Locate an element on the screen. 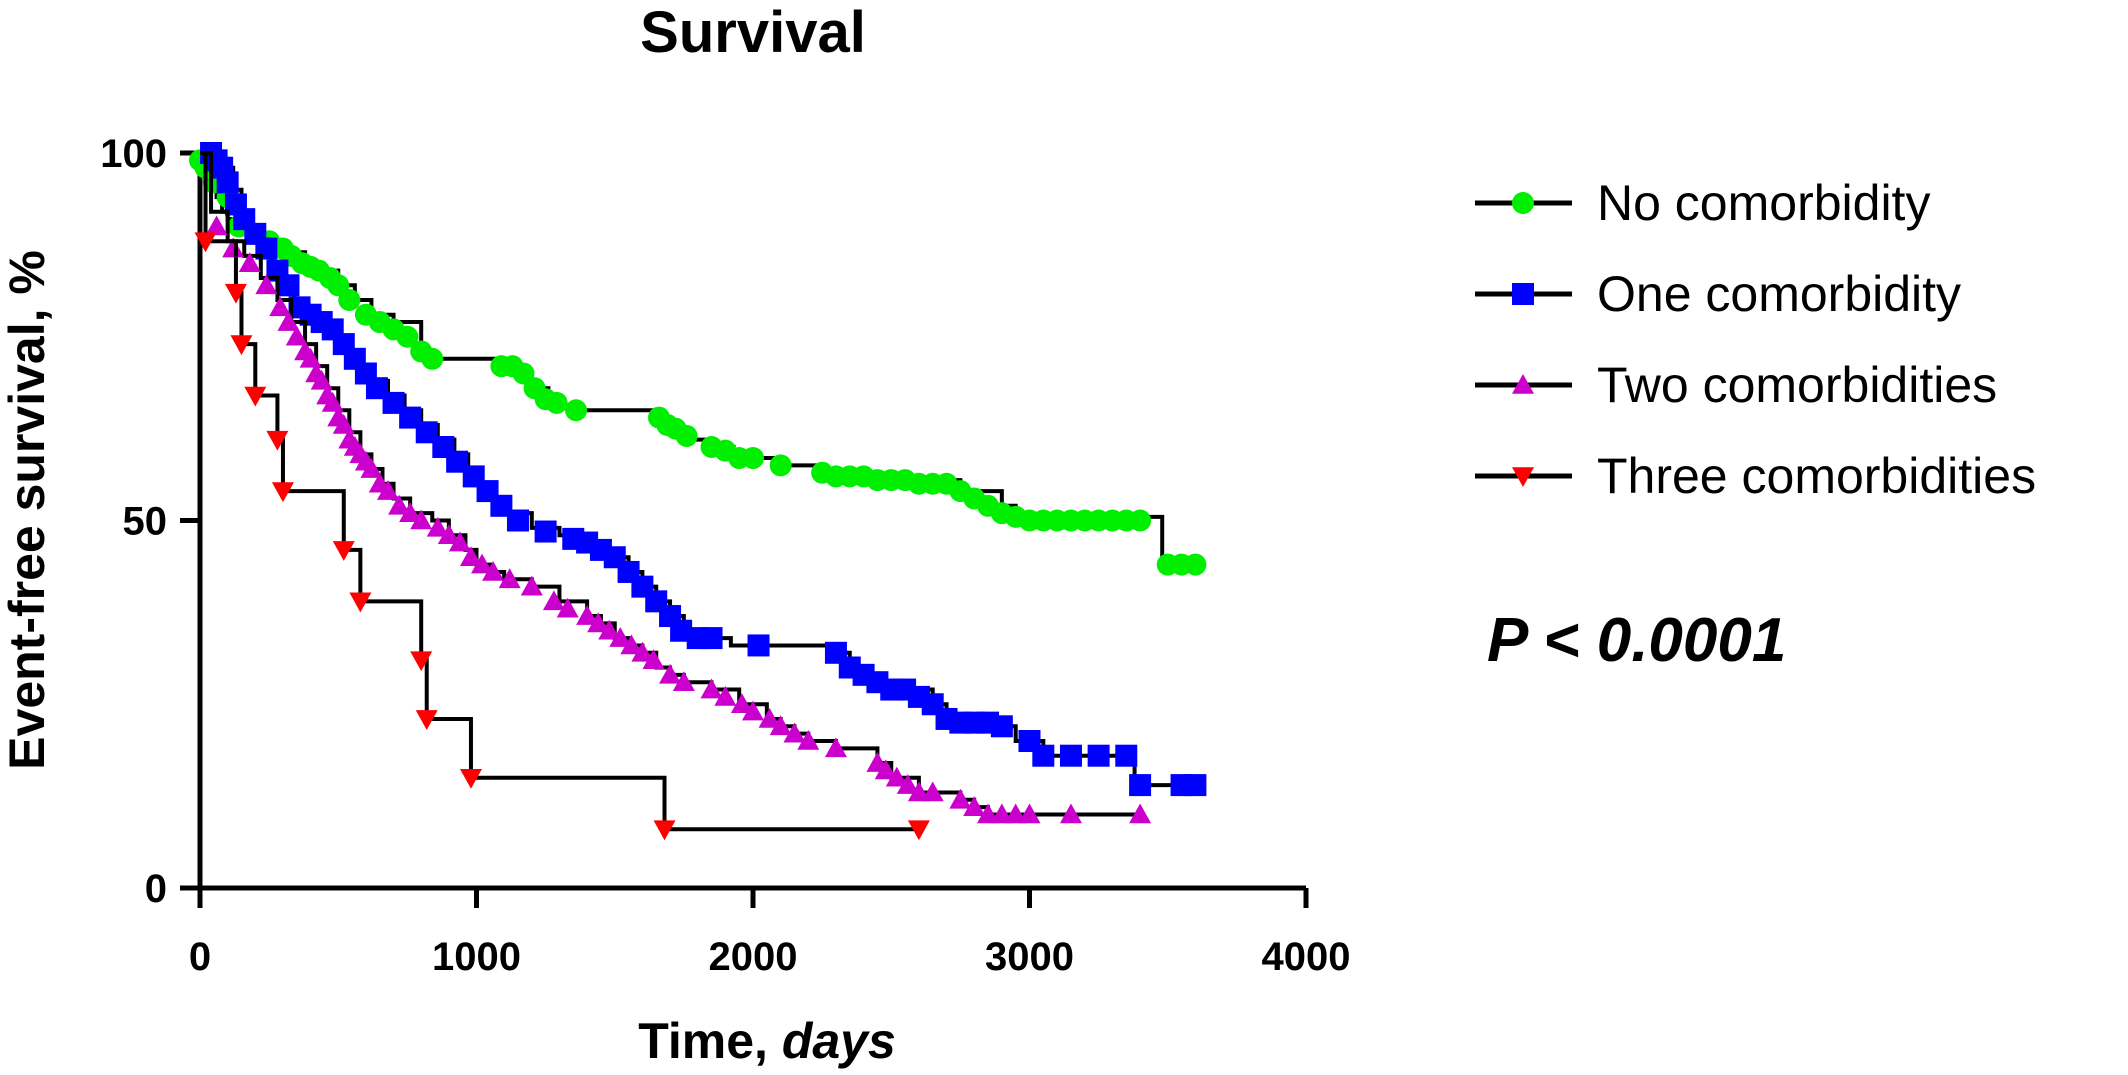 The image size is (2128, 1075). y-axis-label-group: Event-free survival, % is located at coordinates (27, 510).